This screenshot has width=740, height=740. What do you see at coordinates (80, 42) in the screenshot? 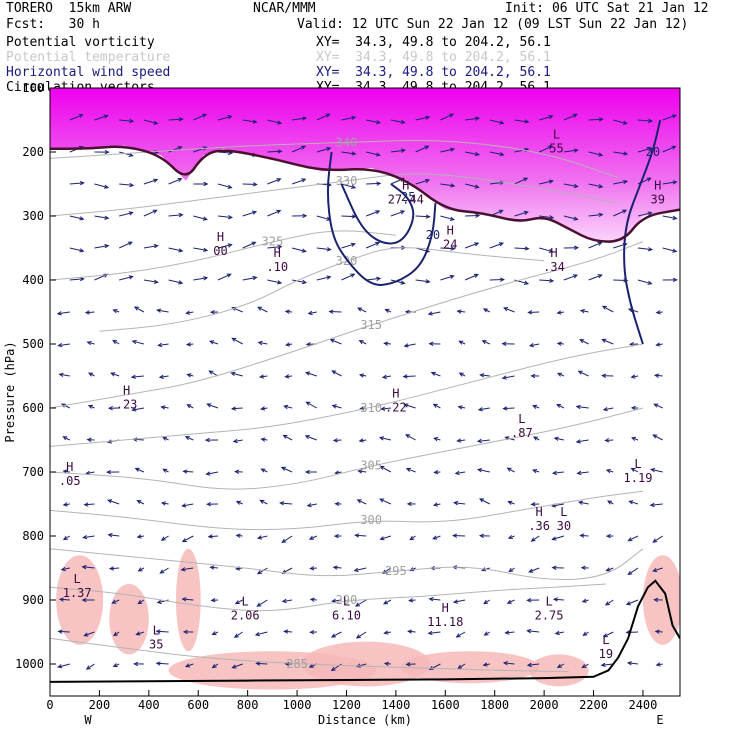
I see `field-name-pv: Potential vorticity` at bounding box center [80, 42].